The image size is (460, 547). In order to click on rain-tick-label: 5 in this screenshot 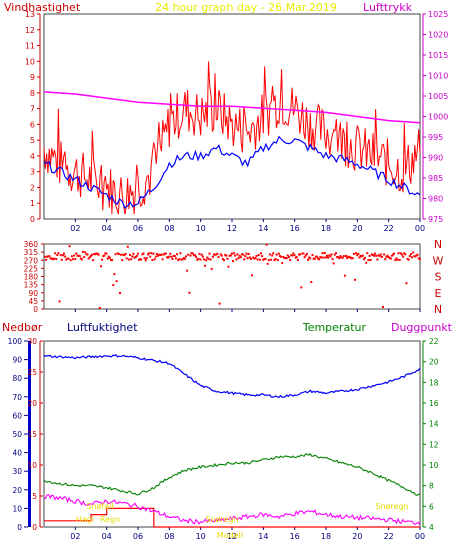, I will do `click(34, 496)`.